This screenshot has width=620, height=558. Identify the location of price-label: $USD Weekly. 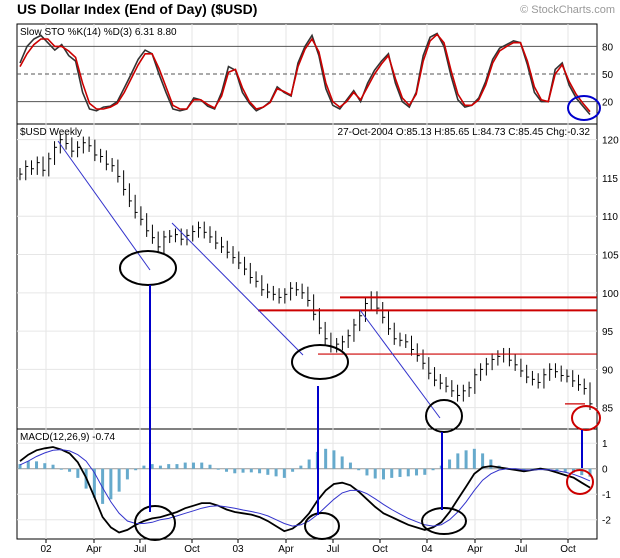
(51, 132).